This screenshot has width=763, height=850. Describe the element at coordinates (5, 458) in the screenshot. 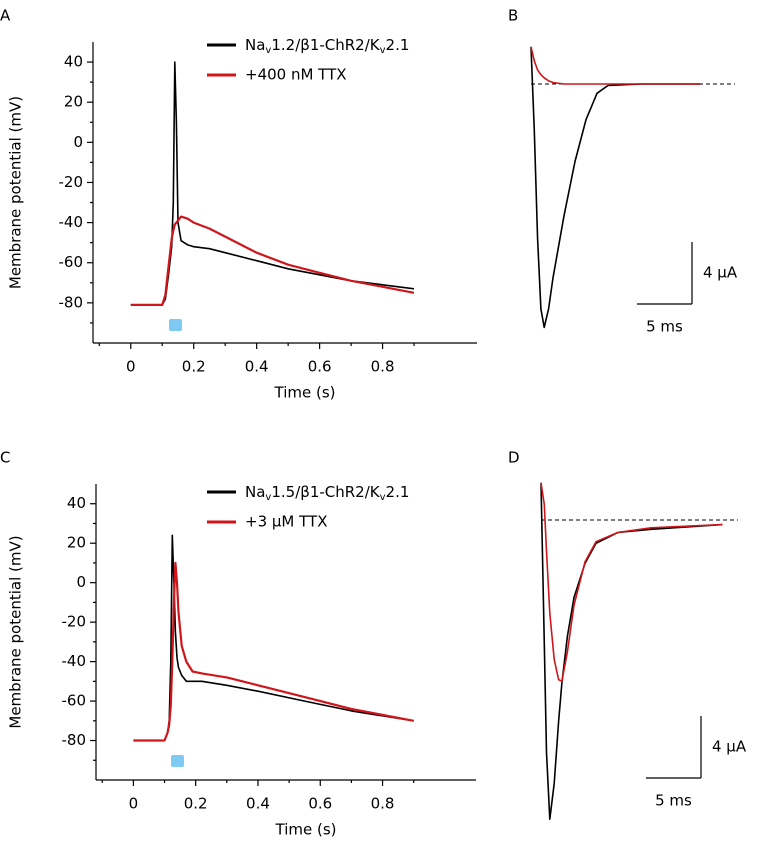

I see `panel-letter: C` at that location.